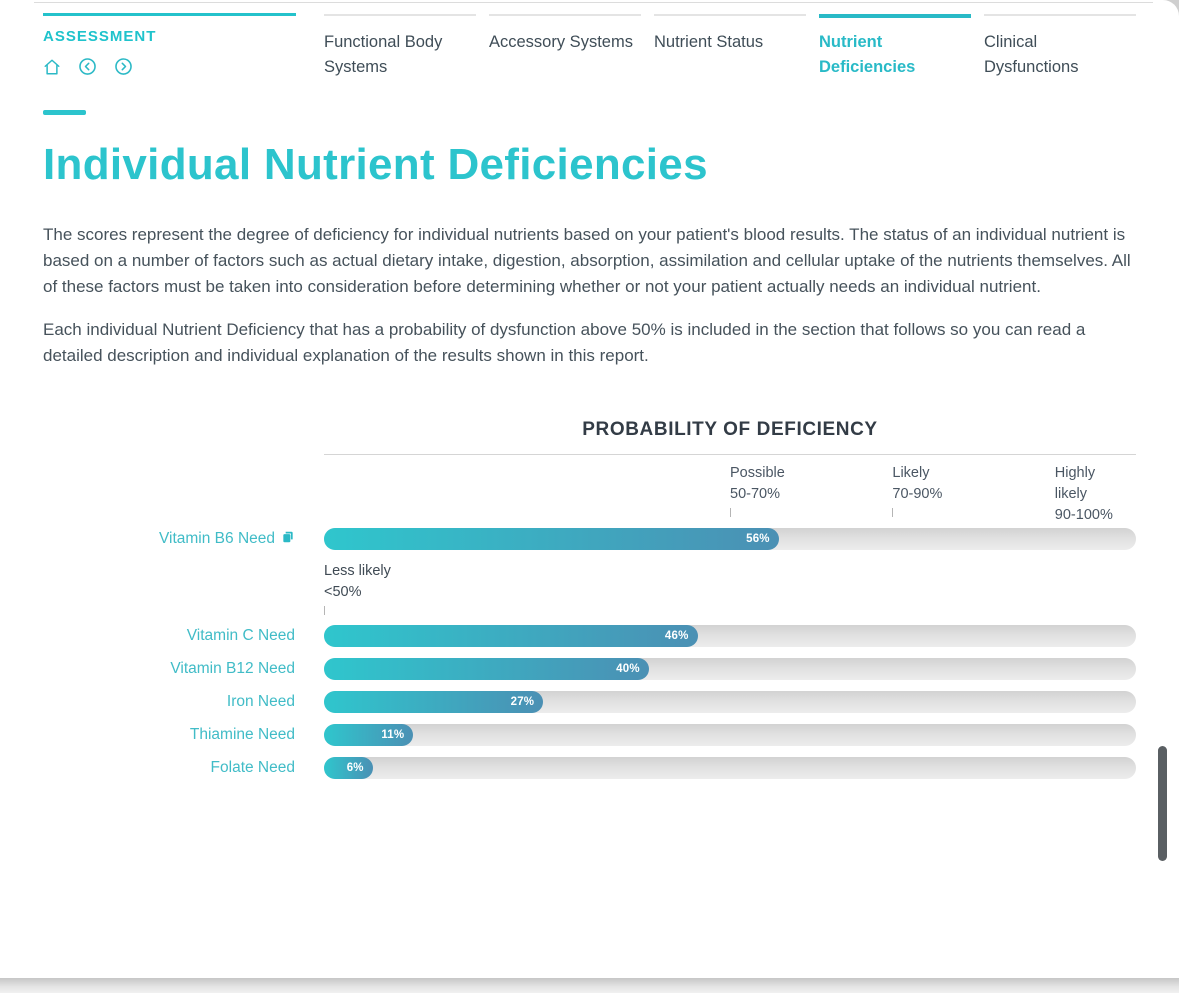 This screenshot has height=993, width=1179. I want to click on bar-label-vitamin-b6: Vitamin B6 Need, so click(183, 539).